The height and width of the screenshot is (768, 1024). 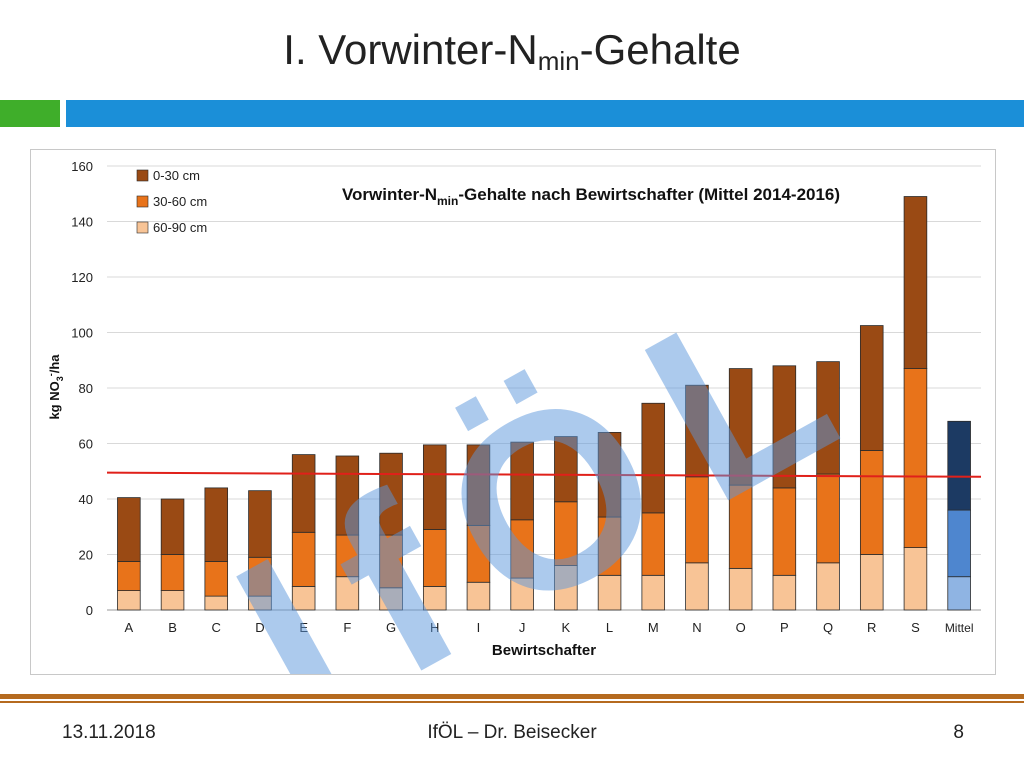 What do you see at coordinates (479, 627) in the screenshot?
I see `x-tick-label: I` at bounding box center [479, 627].